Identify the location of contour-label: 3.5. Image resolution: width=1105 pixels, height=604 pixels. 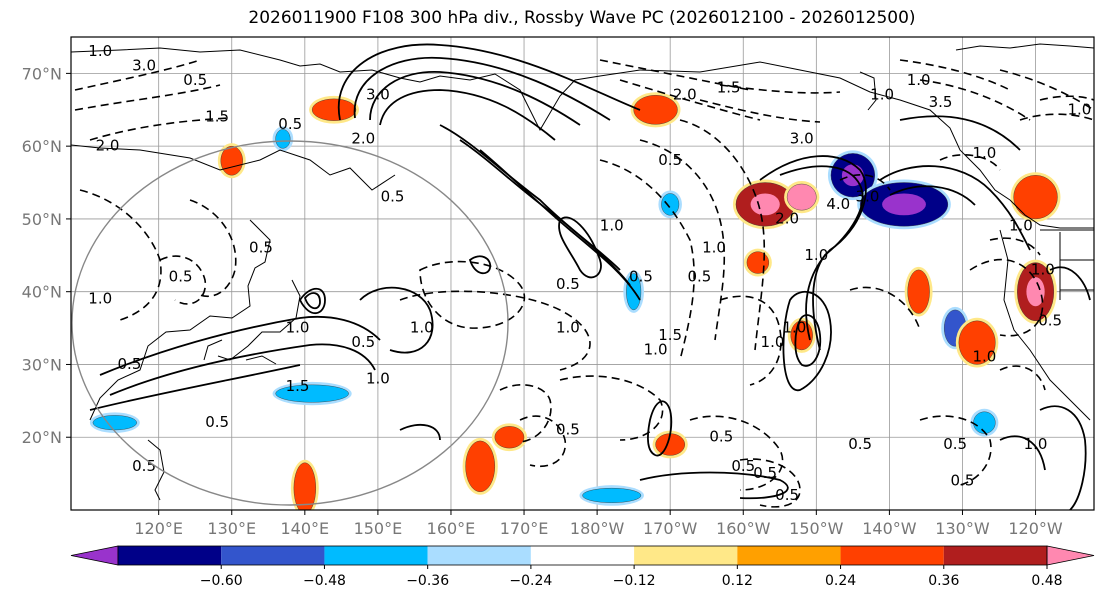
(941, 102).